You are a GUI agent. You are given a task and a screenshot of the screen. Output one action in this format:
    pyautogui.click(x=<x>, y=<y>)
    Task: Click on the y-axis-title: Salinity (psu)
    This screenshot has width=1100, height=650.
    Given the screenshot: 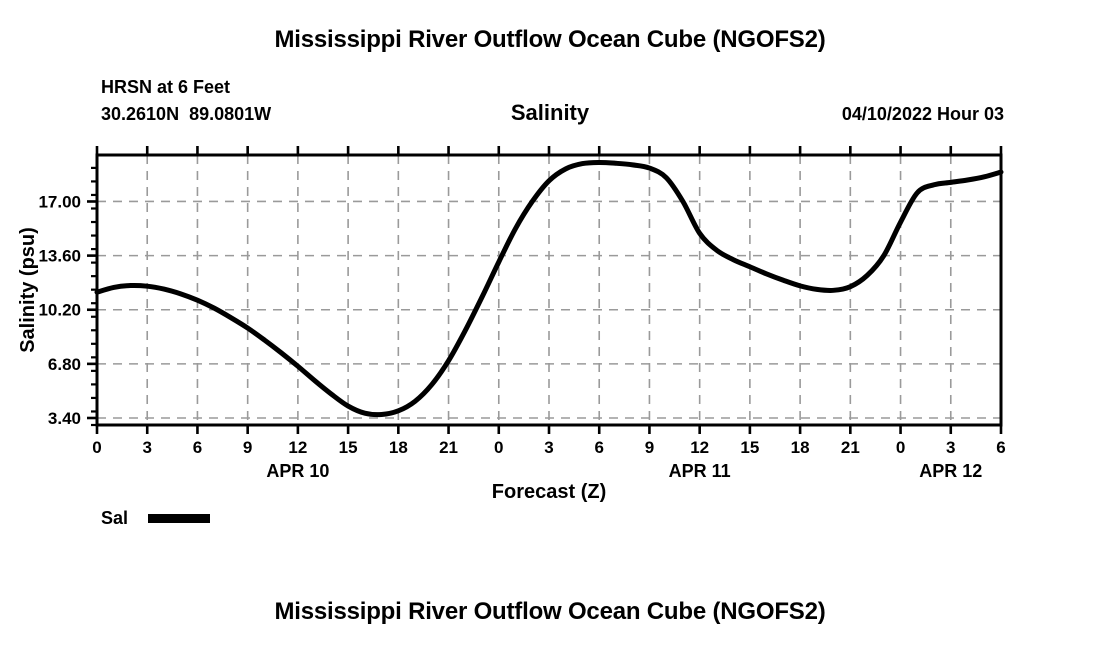 What is the action you would take?
    pyautogui.click(x=28, y=290)
    